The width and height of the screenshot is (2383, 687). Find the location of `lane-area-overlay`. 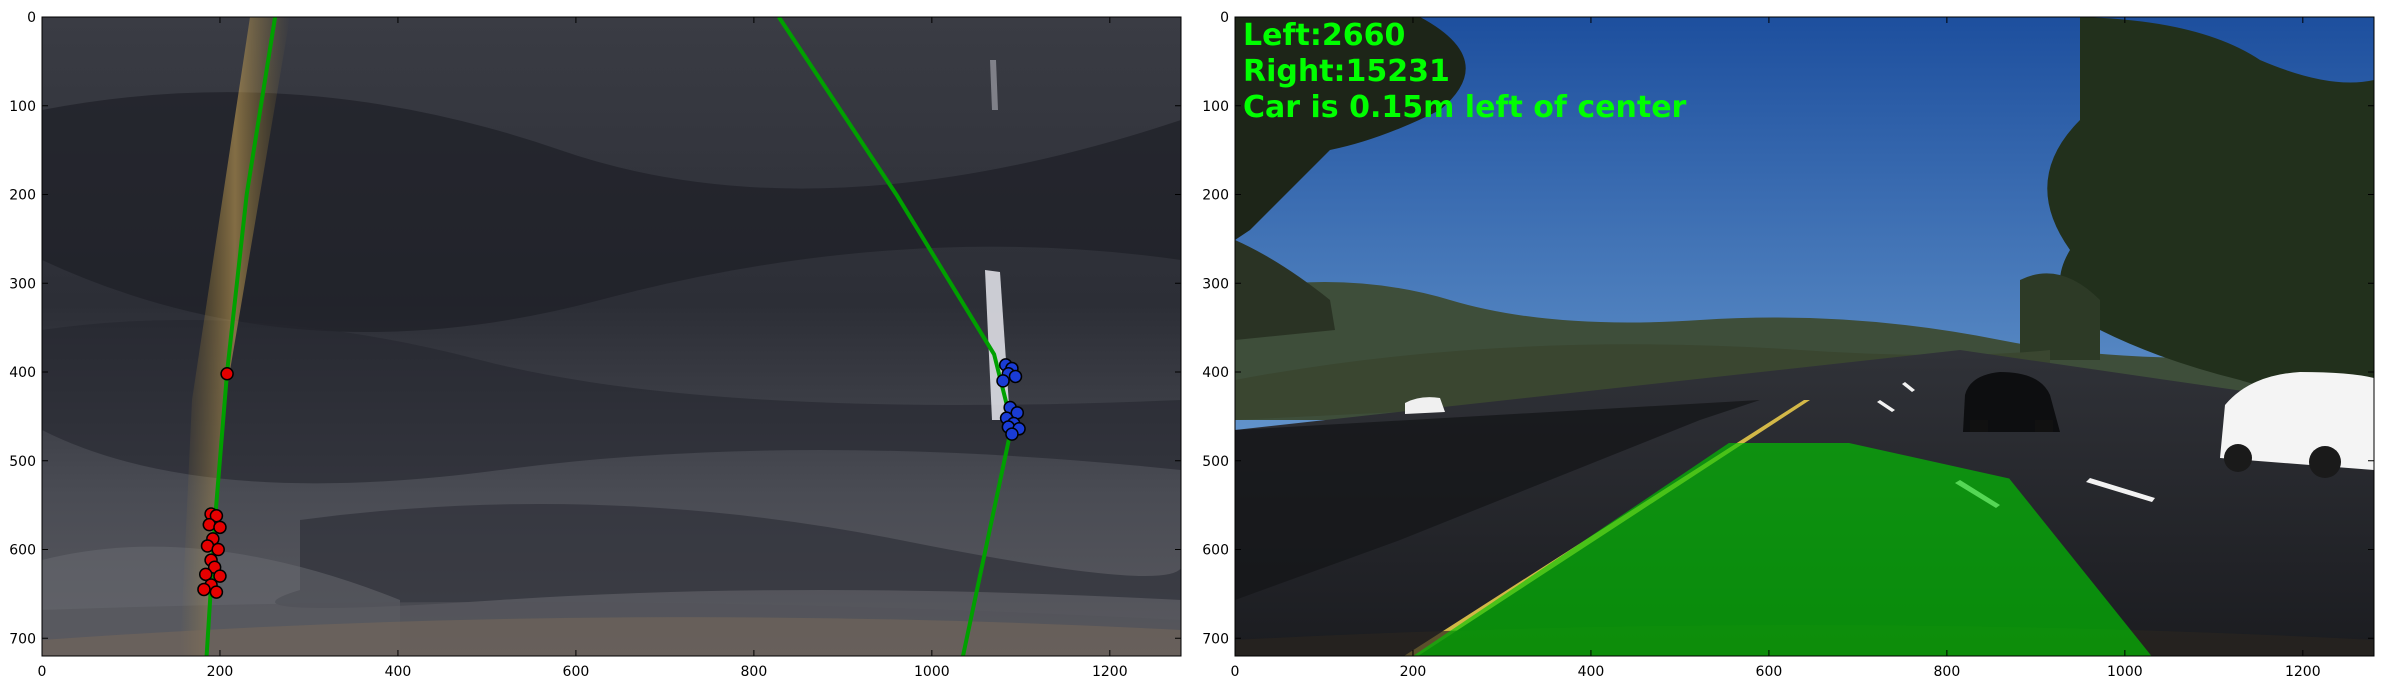

lane-area-overlay is located at coordinates (1782, 549).